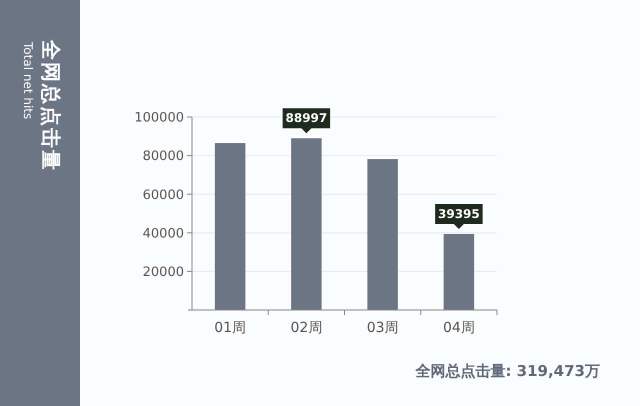 The width and height of the screenshot is (640, 406). I want to click on y-tick-label: 100000, so click(159, 118).